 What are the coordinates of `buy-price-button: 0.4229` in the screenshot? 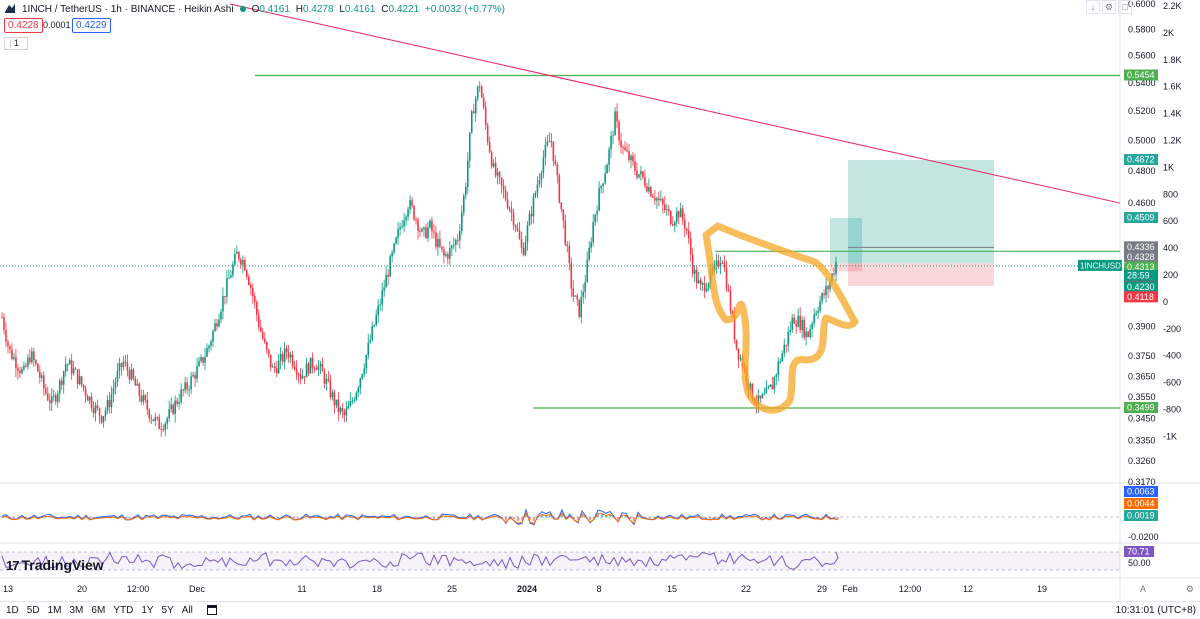 It's located at (91, 25).